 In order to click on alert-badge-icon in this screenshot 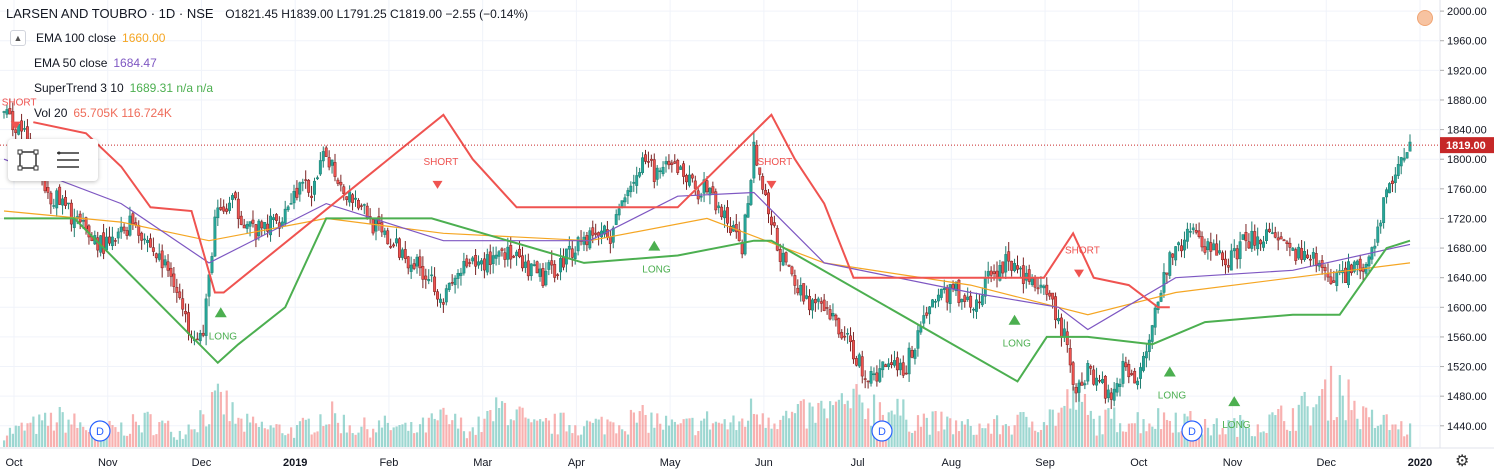, I will do `click(1425, 18)`.